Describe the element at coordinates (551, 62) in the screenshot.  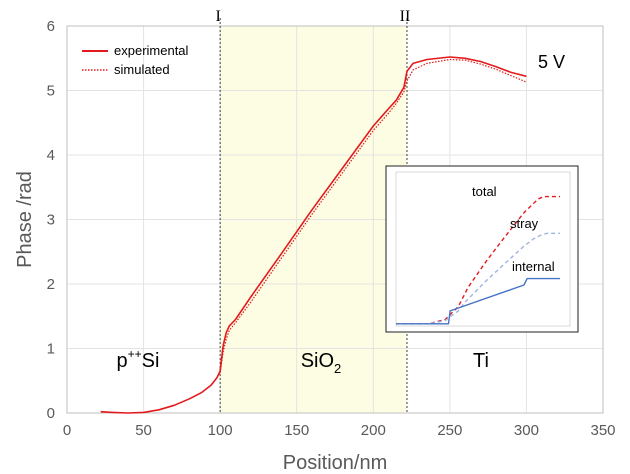
I see `voltage-label: 5 V` at that location.